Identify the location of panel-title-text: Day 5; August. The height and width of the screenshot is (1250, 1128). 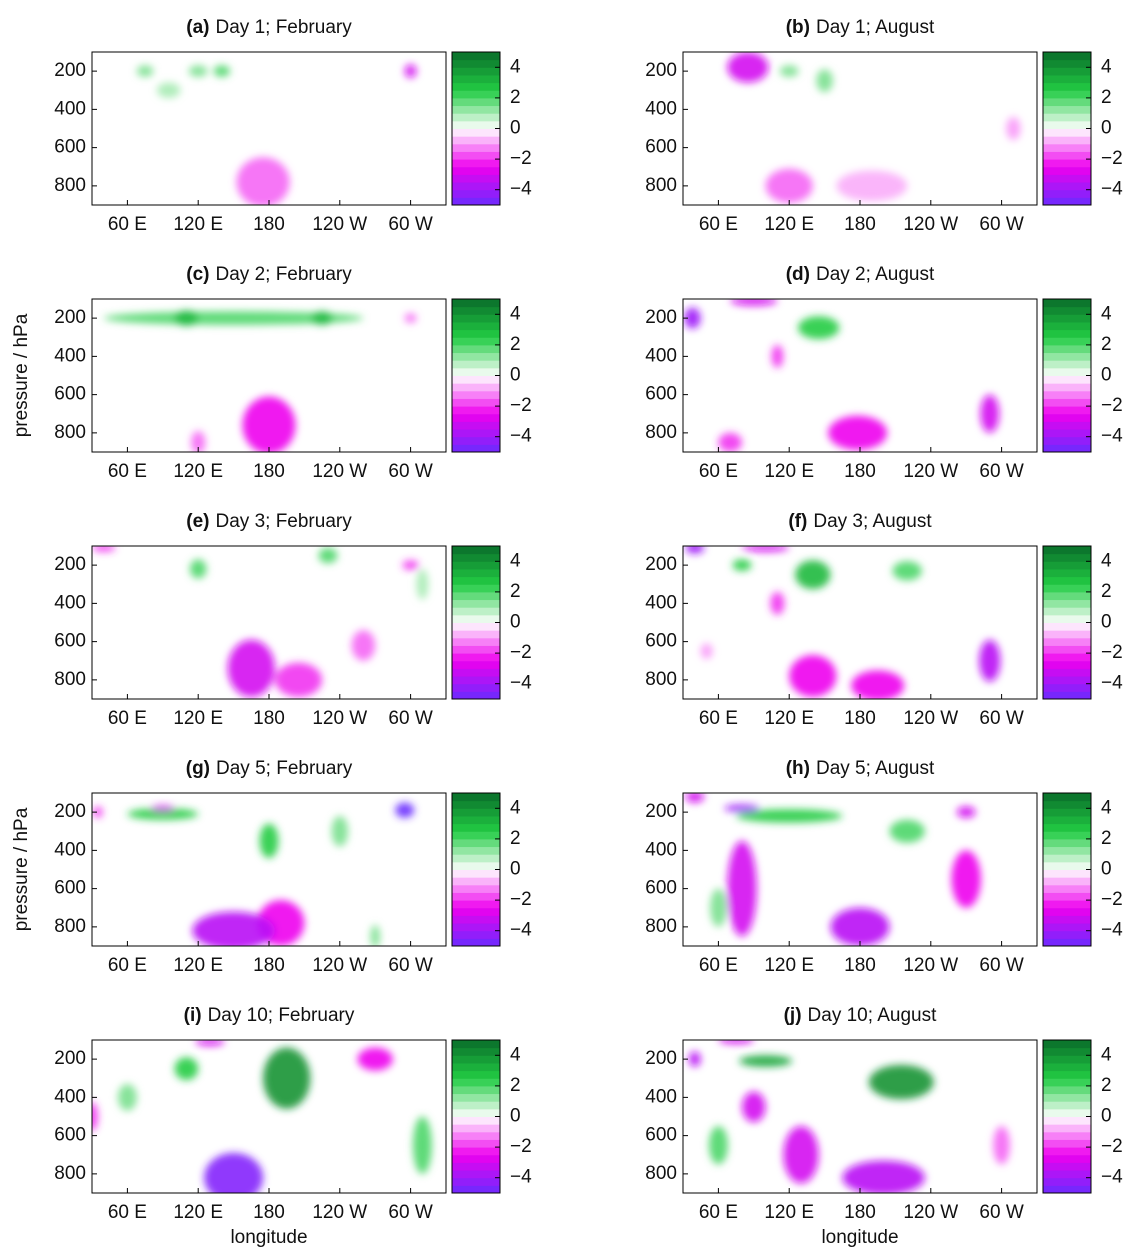
(875, 768).